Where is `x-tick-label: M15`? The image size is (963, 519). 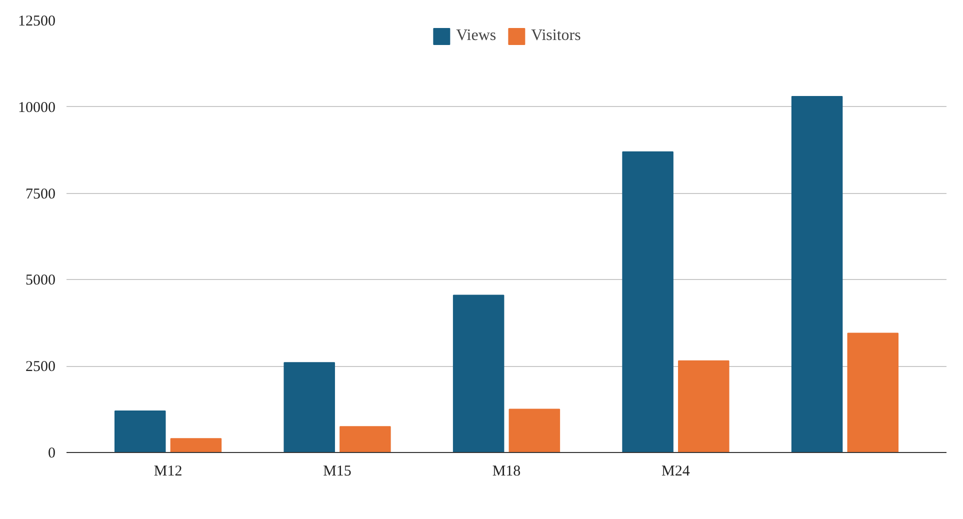 x-tick-label: M15 is located at coordinates (337, 472).